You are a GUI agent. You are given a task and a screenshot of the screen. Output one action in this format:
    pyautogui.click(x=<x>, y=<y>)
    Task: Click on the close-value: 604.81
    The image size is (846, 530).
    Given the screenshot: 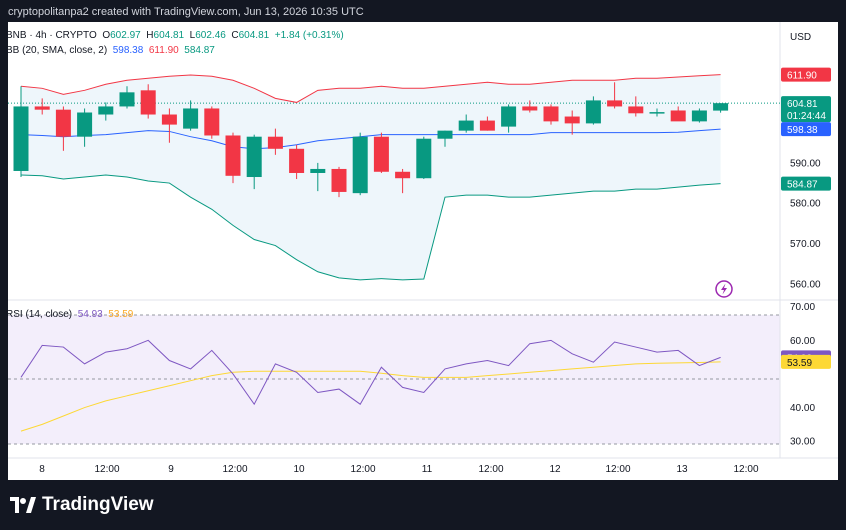 What is the action you would take?
    pyautogui.click(x=254, y=35)
    